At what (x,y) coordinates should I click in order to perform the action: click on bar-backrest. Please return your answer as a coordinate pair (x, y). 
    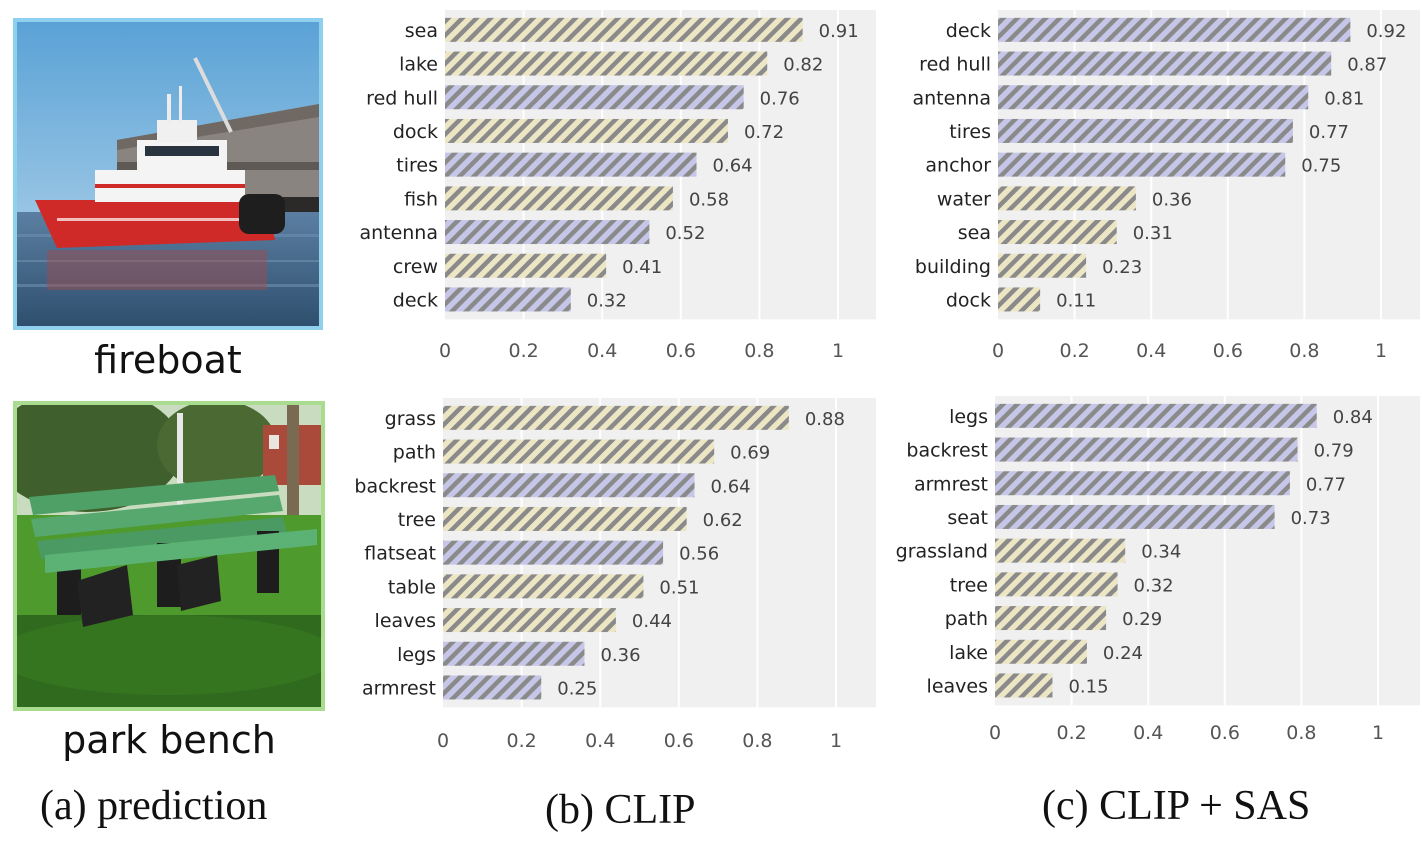
    Looking at the image, I should click on (569, 485).